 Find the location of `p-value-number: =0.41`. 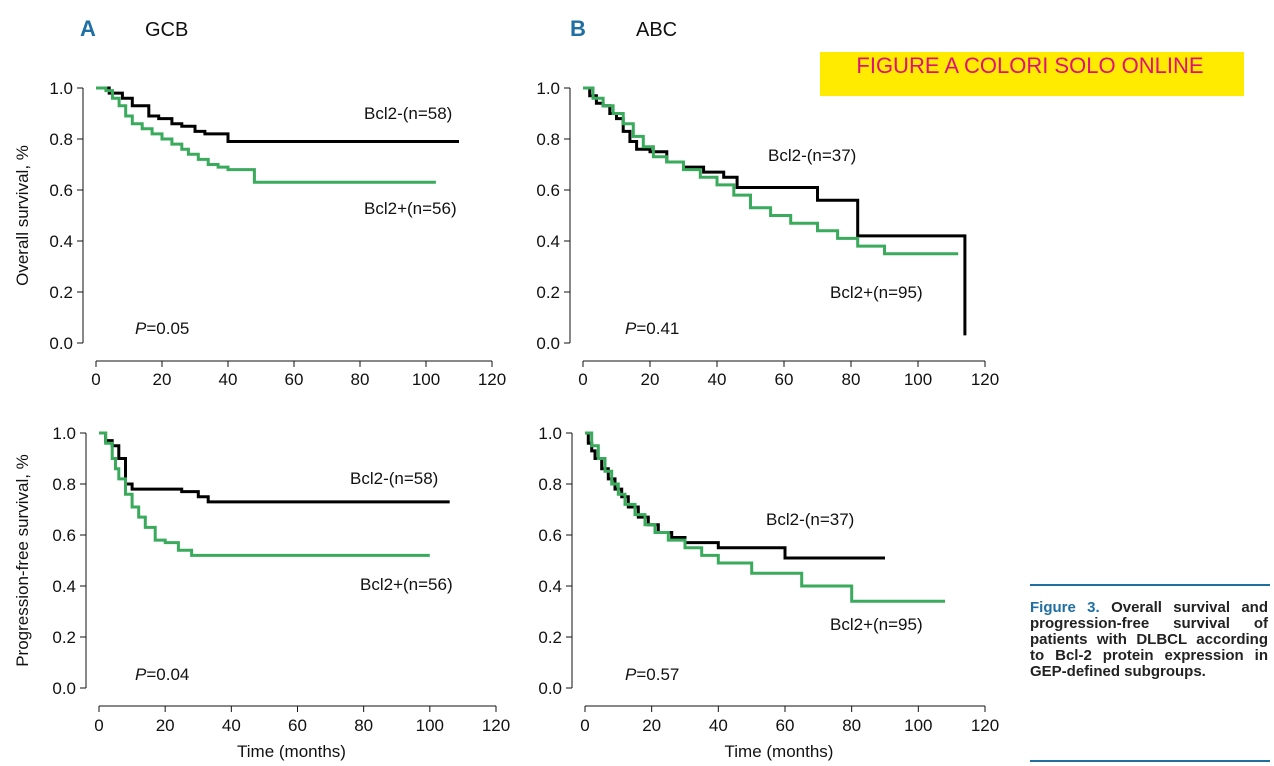

p-value-number: =0.41 is located at coordinates (657, 328).